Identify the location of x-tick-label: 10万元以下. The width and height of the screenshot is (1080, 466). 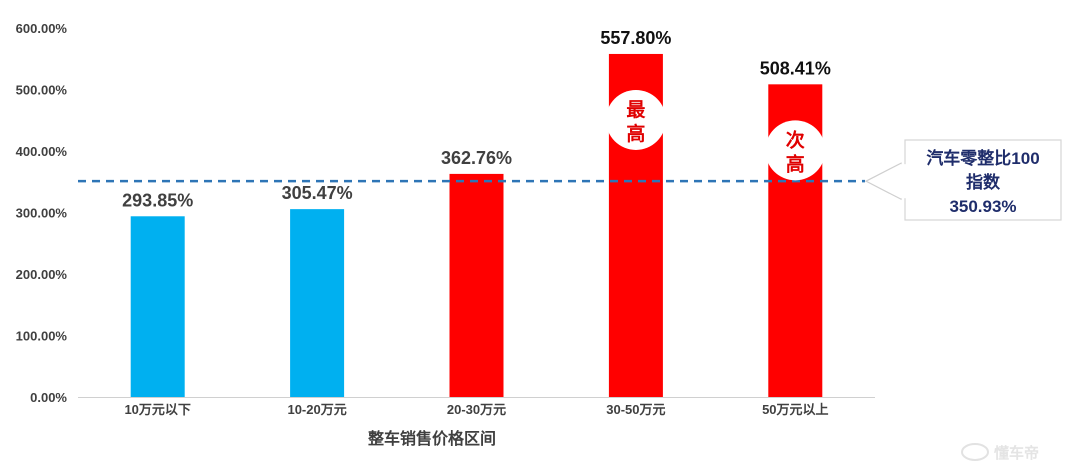
(157, 409).